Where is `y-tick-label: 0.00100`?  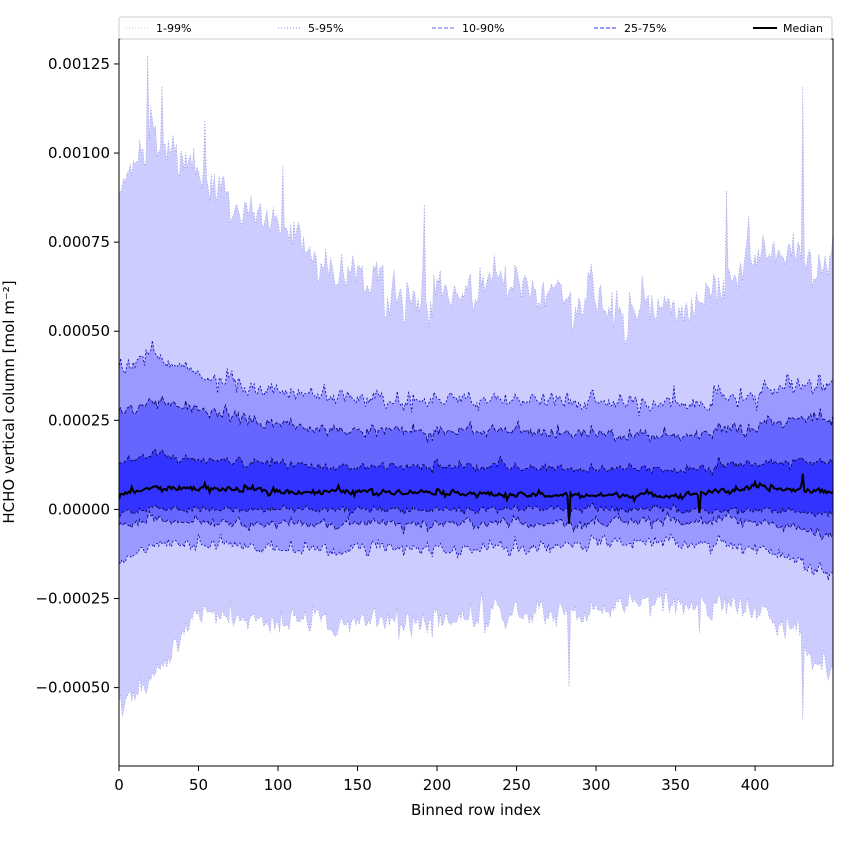 y-tick-label: 0.00100 is located at coordinates (79, 153).